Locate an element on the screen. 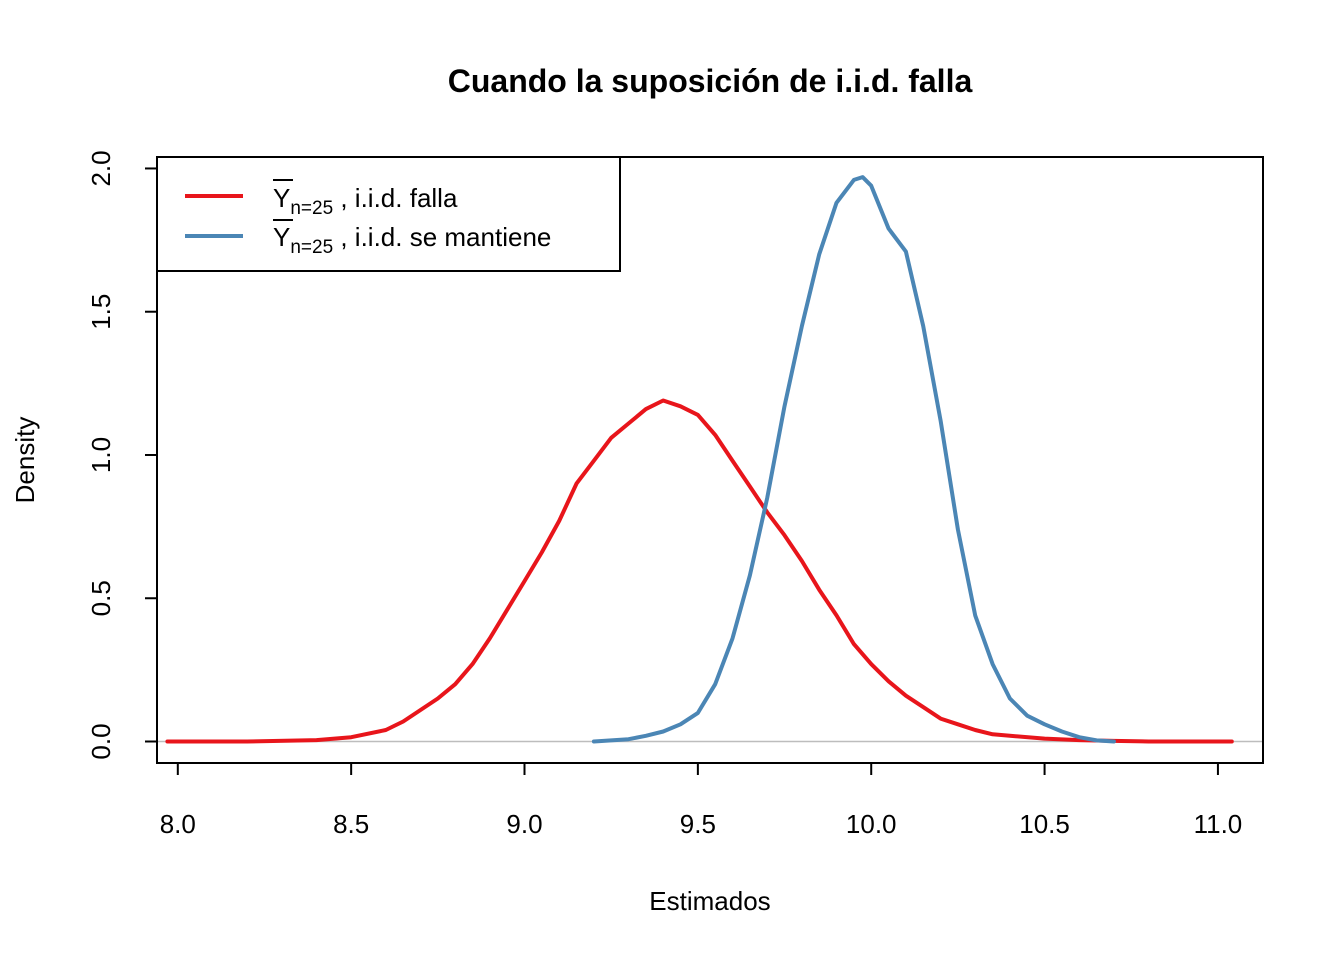 The width and height of the screenshot is (1344, 960). x-tick-label: 8.0 is located at coordinates (178, 824).